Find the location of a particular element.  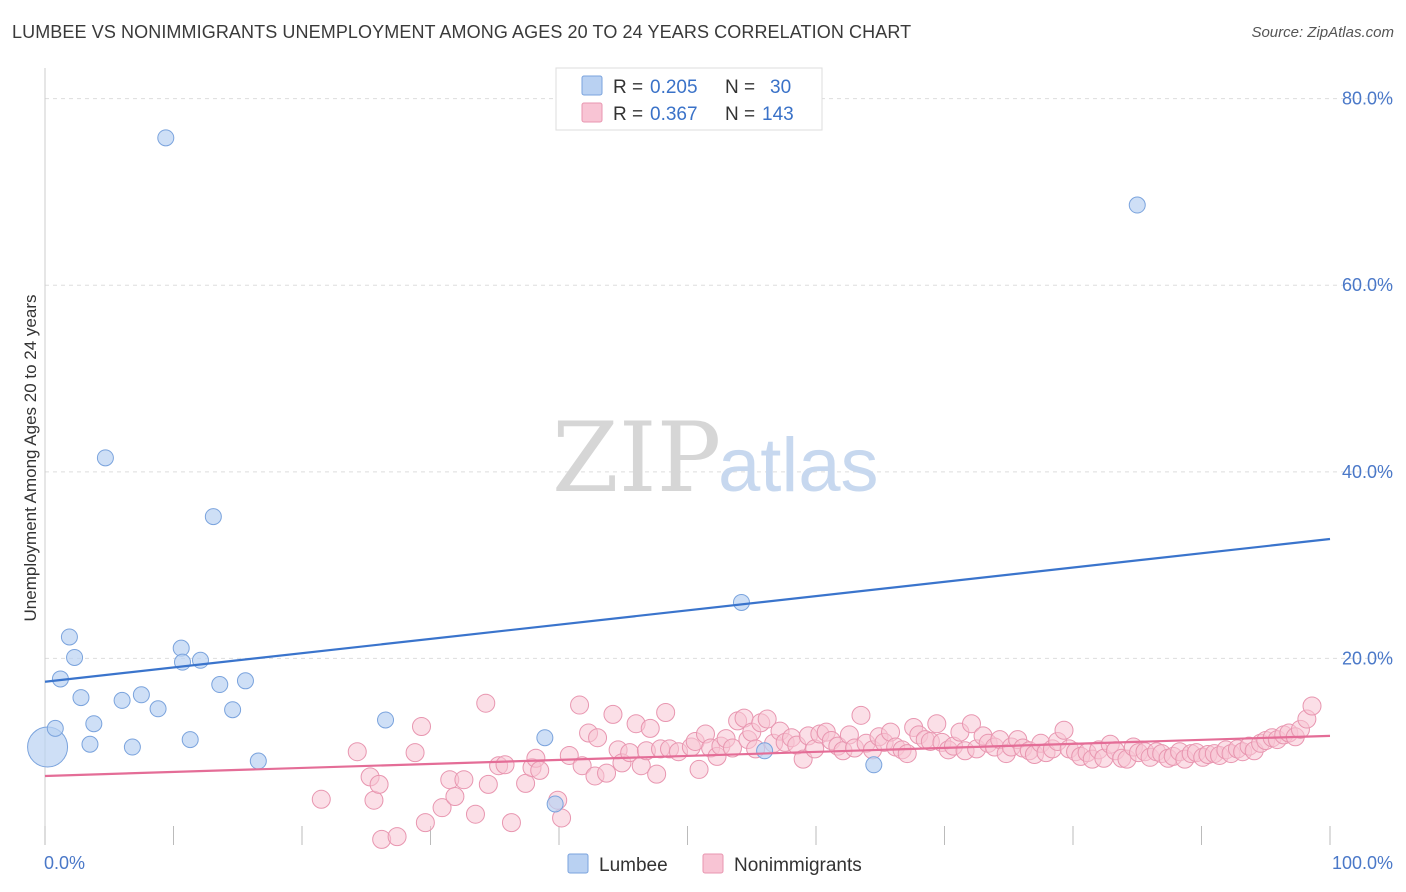

nonimmigrants-trendline is located at coordinates (687, 756).